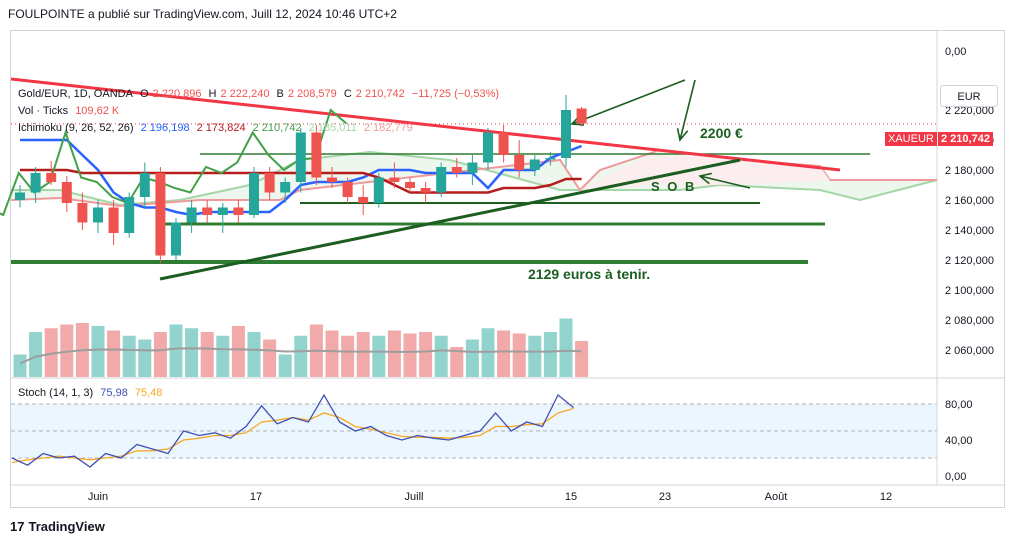 This screenshot has width=1013, height=546. Describe the element at coordinates (75, 94) in the screenshot. I see `symbol-name: Gold/EUR, 1D, OANDA` at that location.